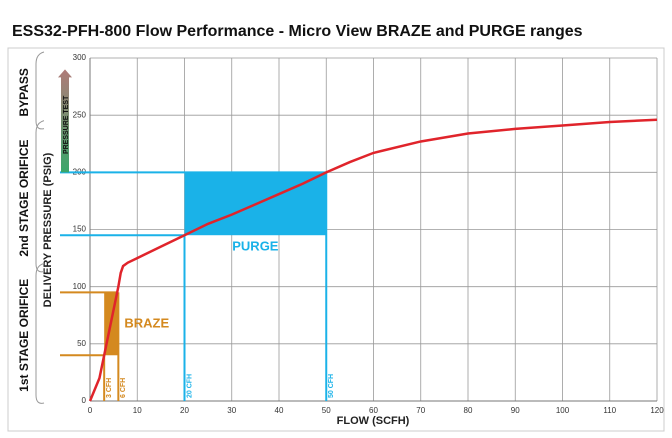 The height and width of the screenshot is (438, 672). Describe the element at coordinates (48, 229) in the screenshot. I see `y-axis-label: DELIVERY PRESSURE (PSIG)` at that location.